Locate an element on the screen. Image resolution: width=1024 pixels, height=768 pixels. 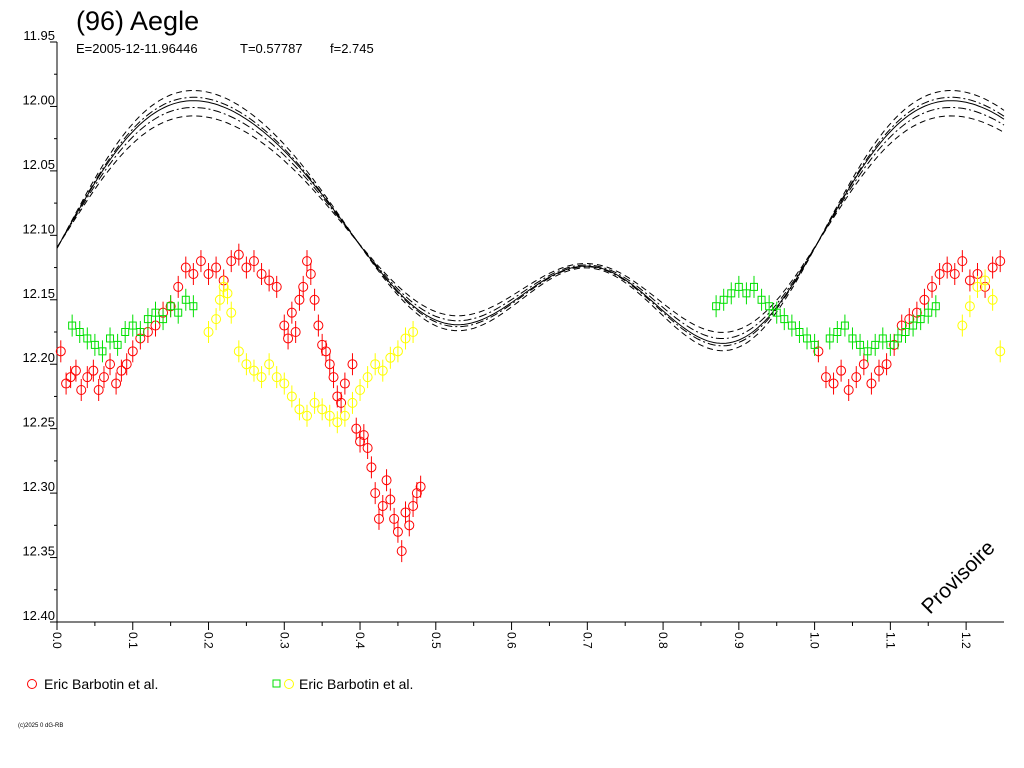
legend-label-1: Eric Barbotin et al. is located at coordinates (101, 684).